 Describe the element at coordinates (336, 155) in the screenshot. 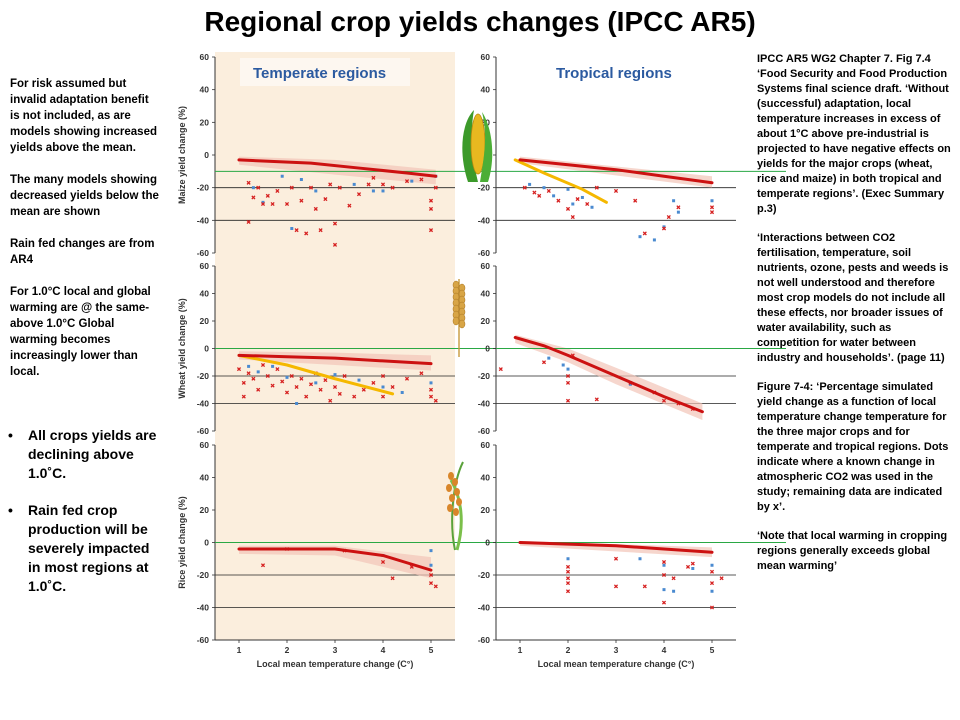

I see `panel-maize-temperate: 60 40 20 0 -20 -40 -60 Maize yield change (%)` at that location.